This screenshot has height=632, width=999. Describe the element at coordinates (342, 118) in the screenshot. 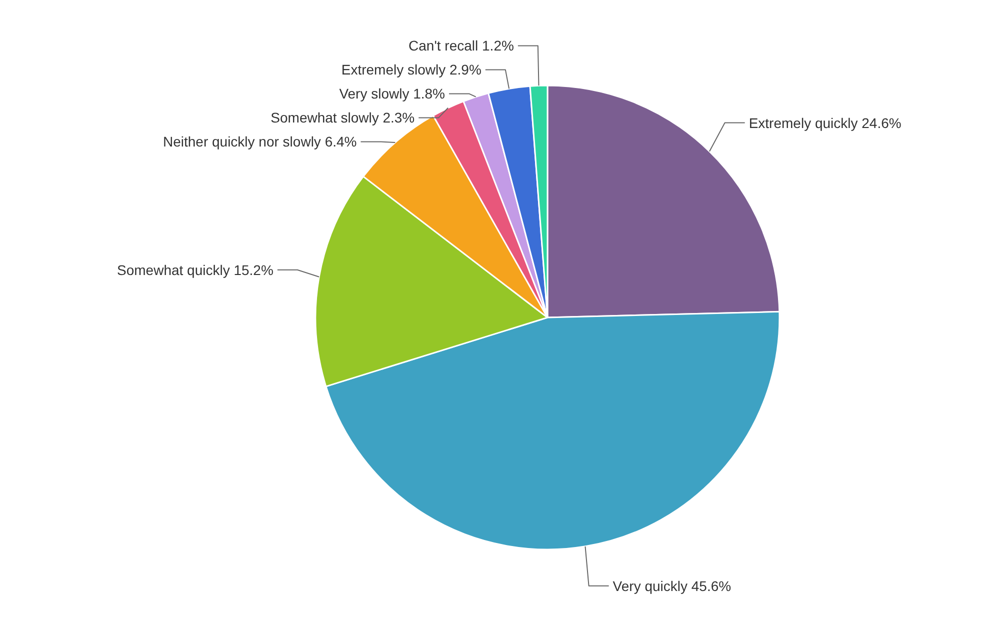

I see `slice-label: Somewhat slowly 2.3%` at that location.